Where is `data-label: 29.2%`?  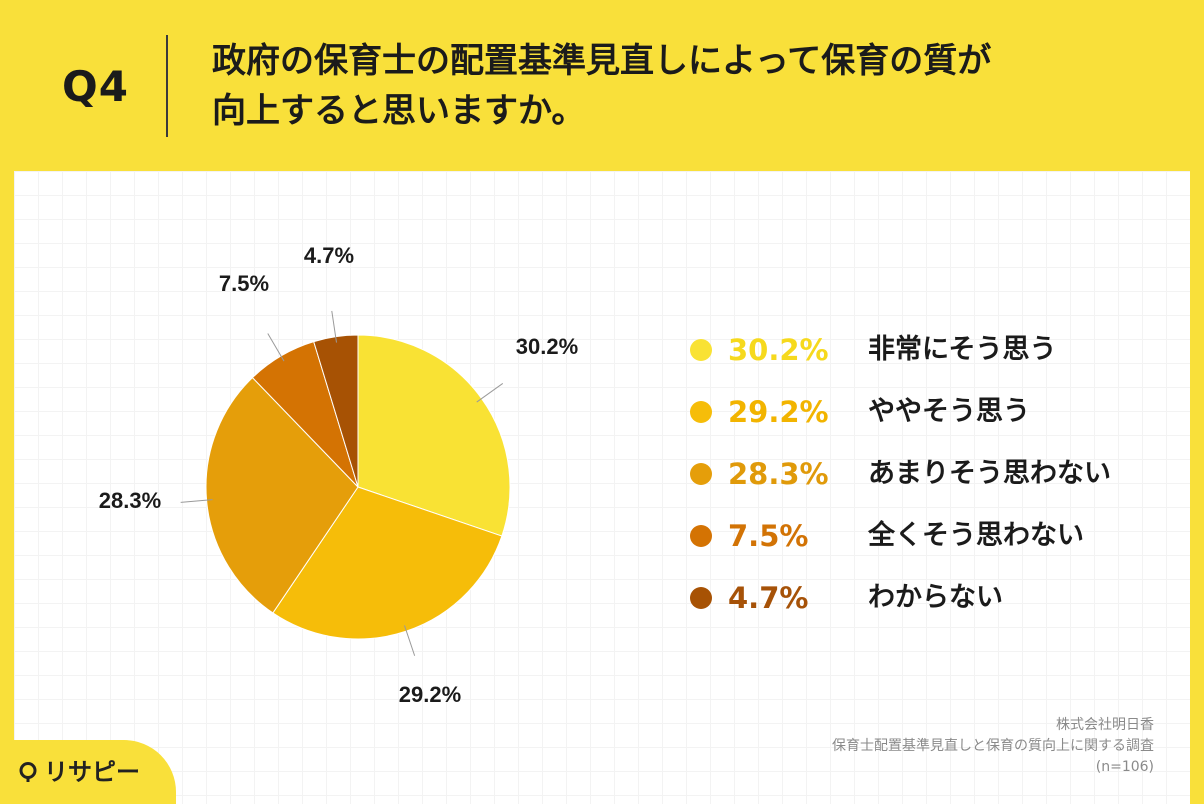
data-label: 29.2% is located at coordinates (430, 694).